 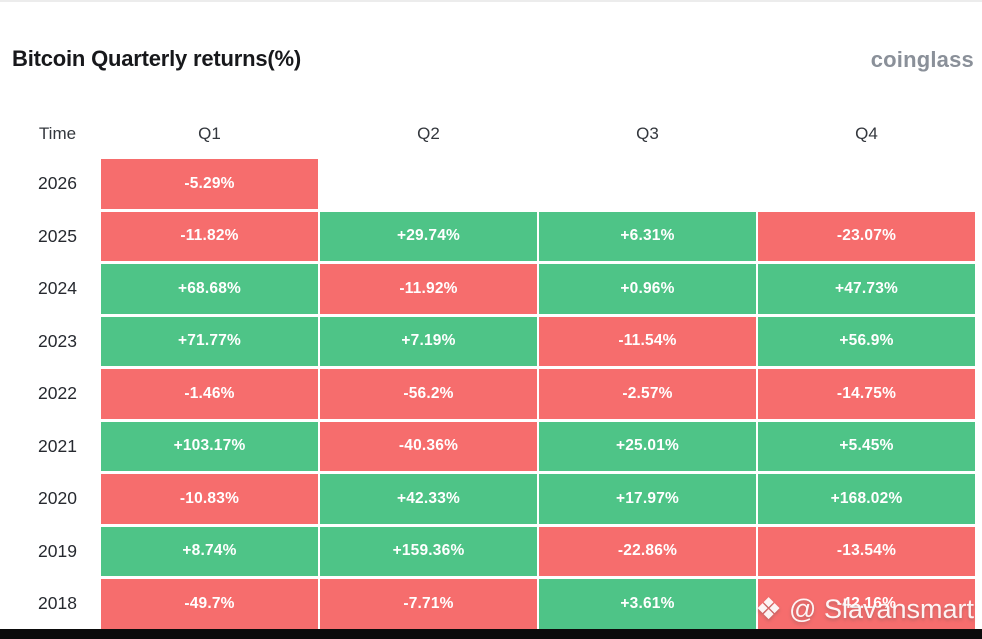 I want to click on row-year-label: 2020, so click(x=57, y=498).